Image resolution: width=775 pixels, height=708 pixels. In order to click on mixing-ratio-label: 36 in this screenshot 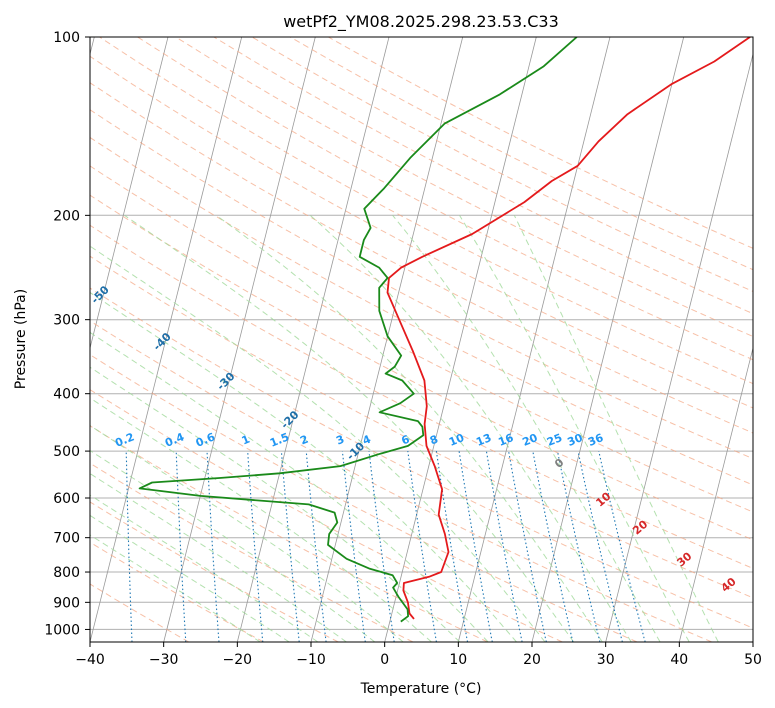, I will do `click(595, 440)`.